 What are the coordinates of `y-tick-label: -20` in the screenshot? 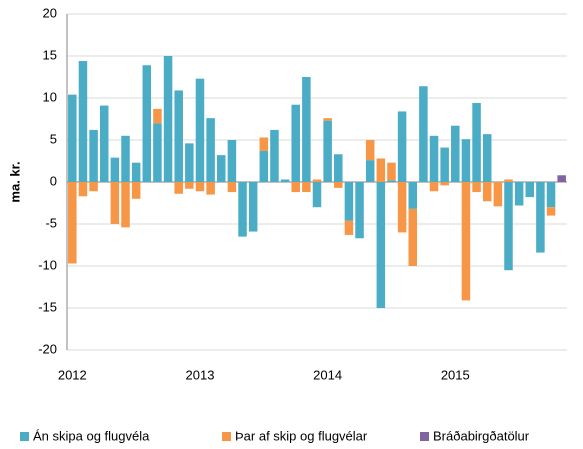 It's located at (47, 348).